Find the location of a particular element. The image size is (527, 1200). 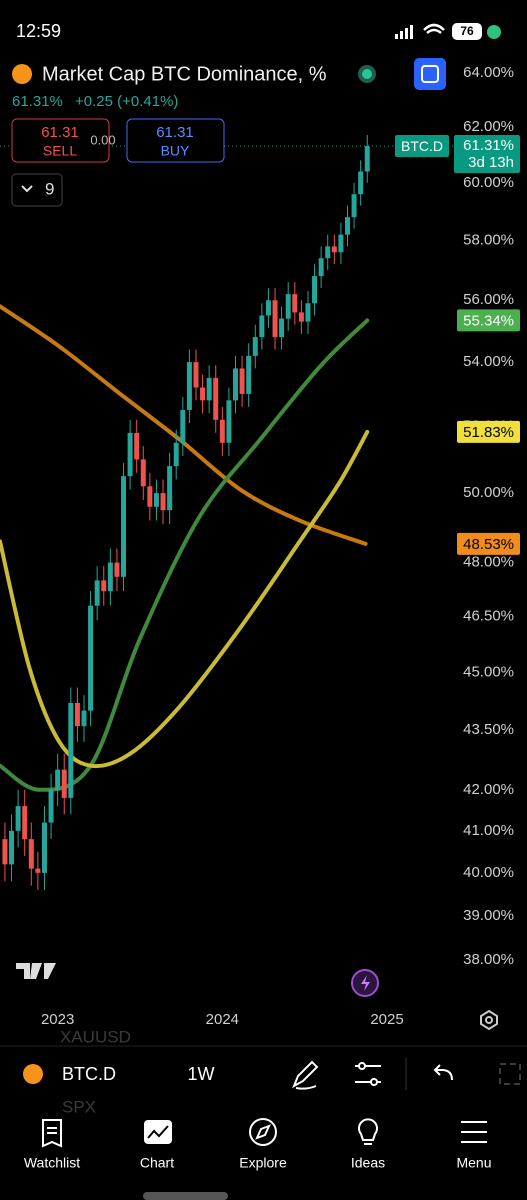

settings-icon is located at coordinates (489, 1020).